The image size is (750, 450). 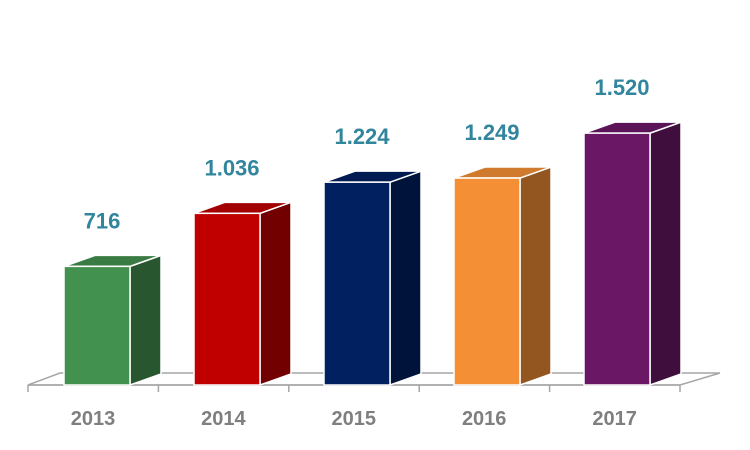 I want to click on x-tick-label-2013: 2013, so click(x=93, y=419).